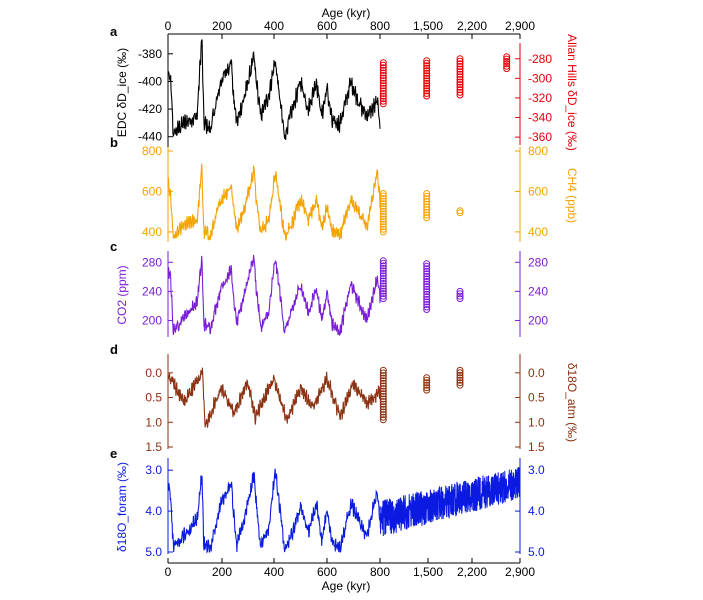  I want to click on top-x-tick-label: 2,200, so click(472, 26).